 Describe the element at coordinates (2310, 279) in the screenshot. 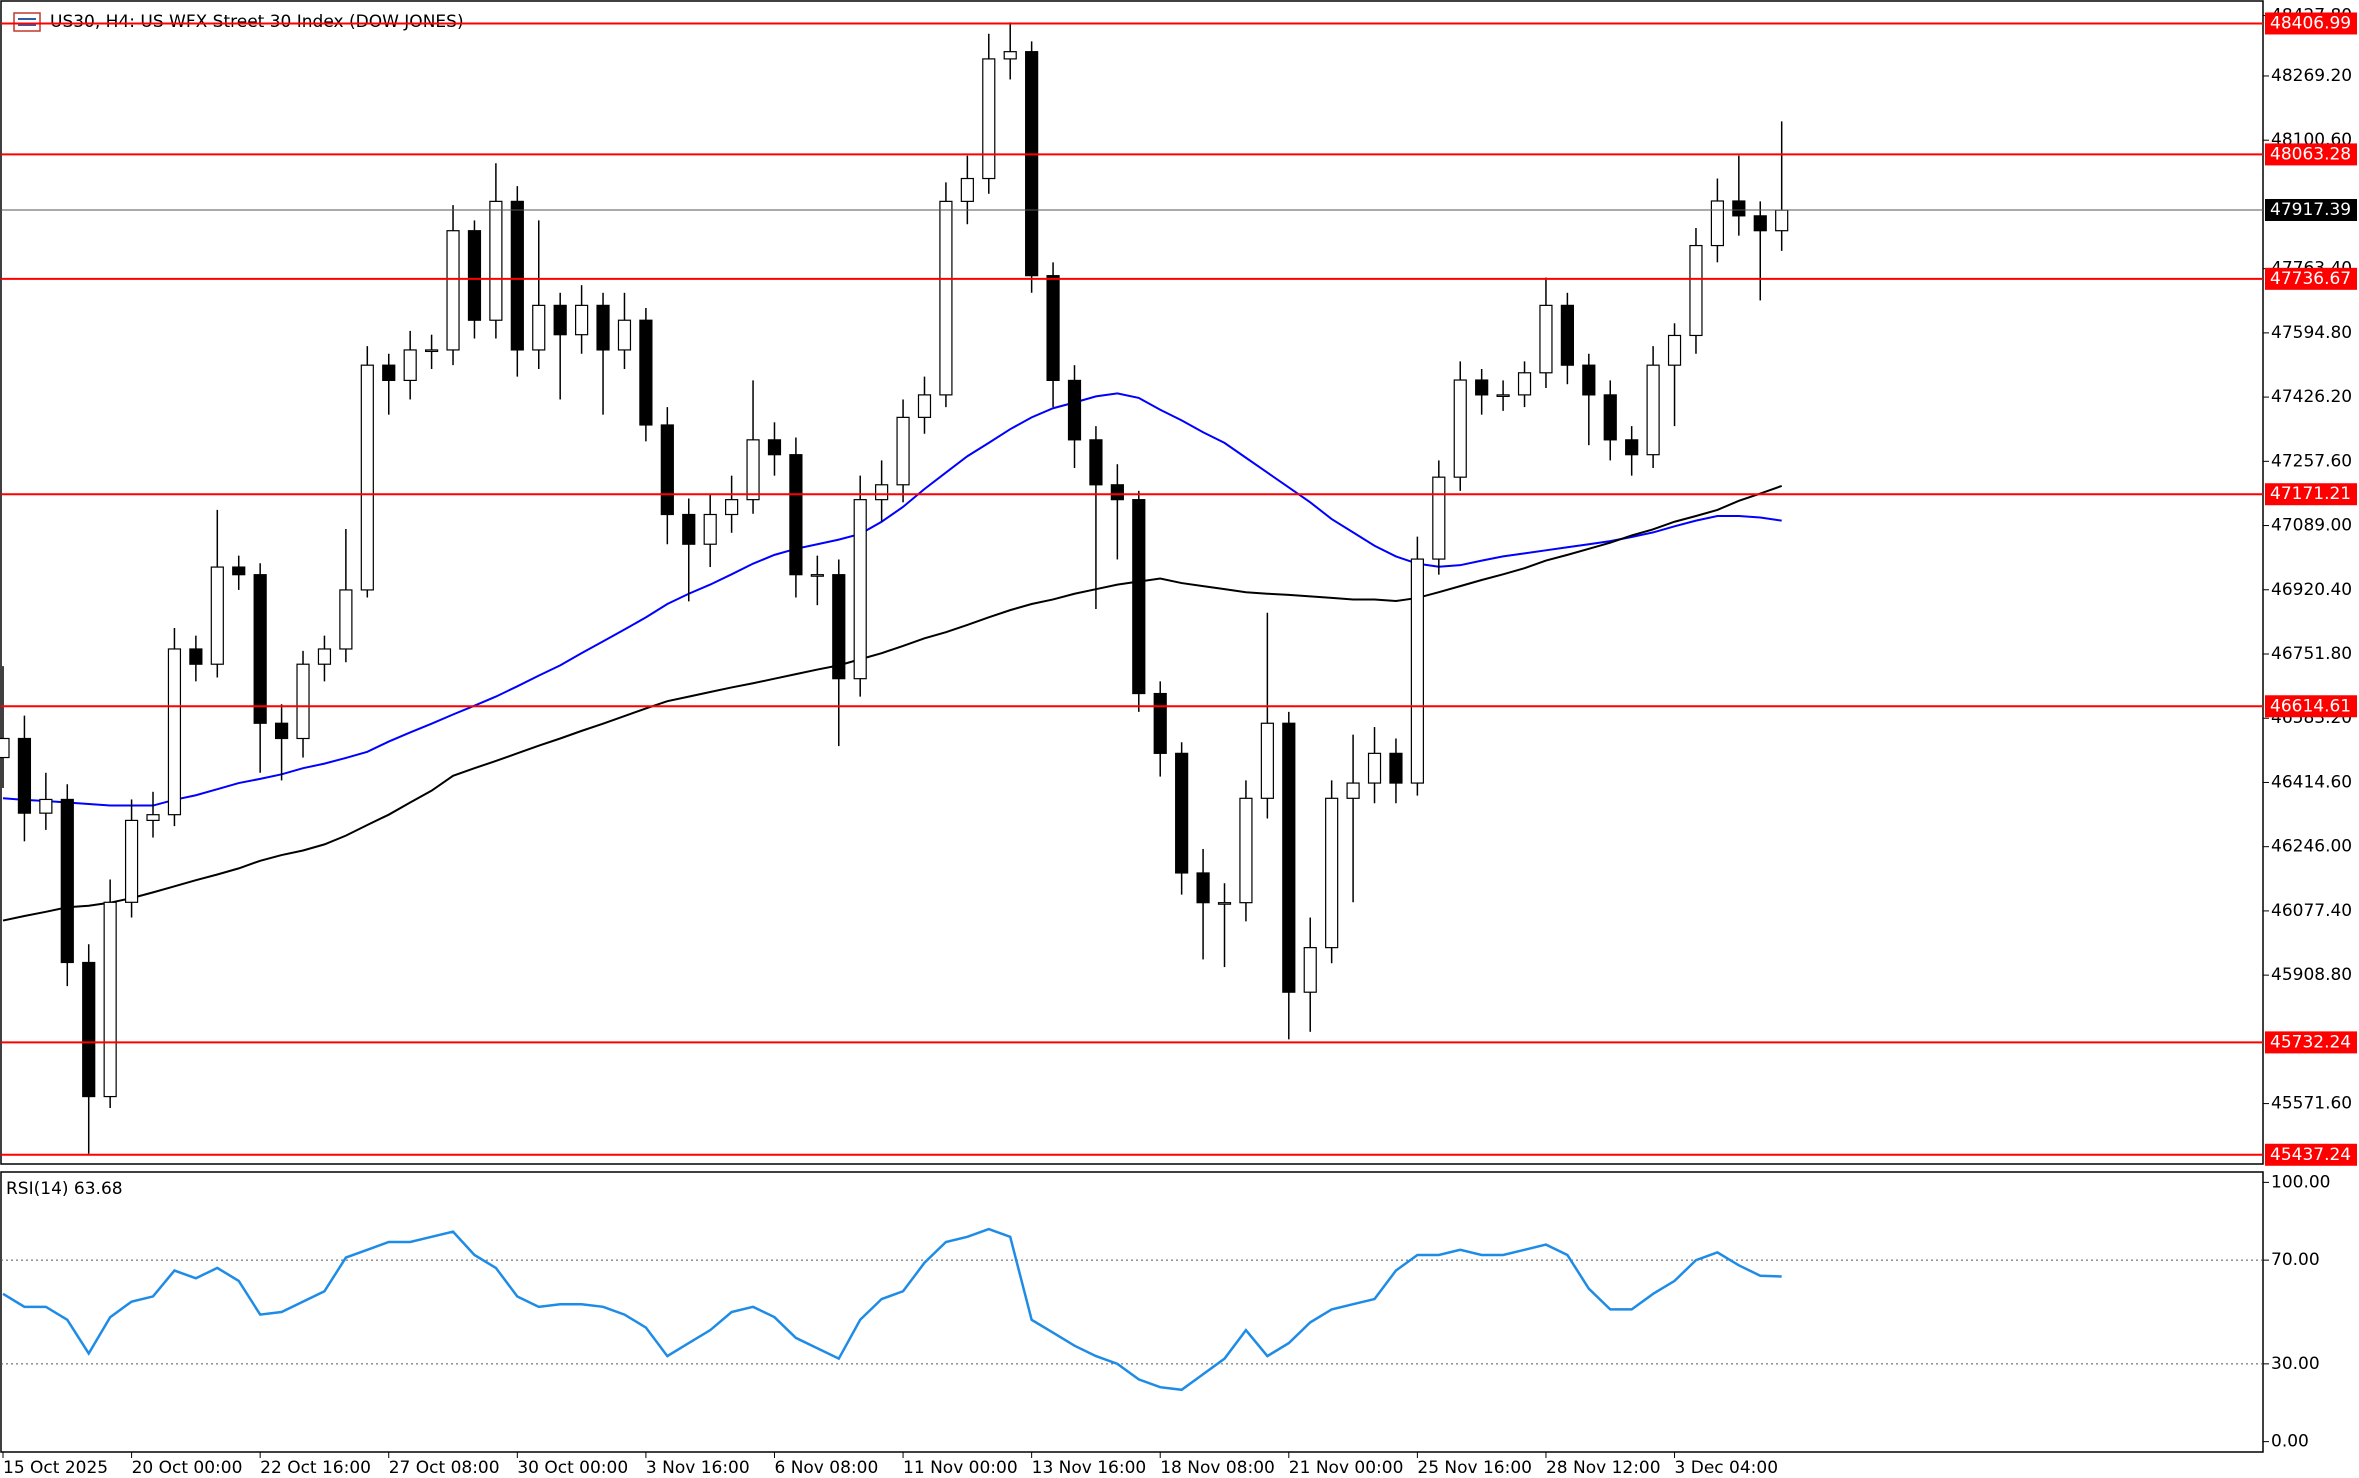

I see `level-label: 47736.67` at that location.